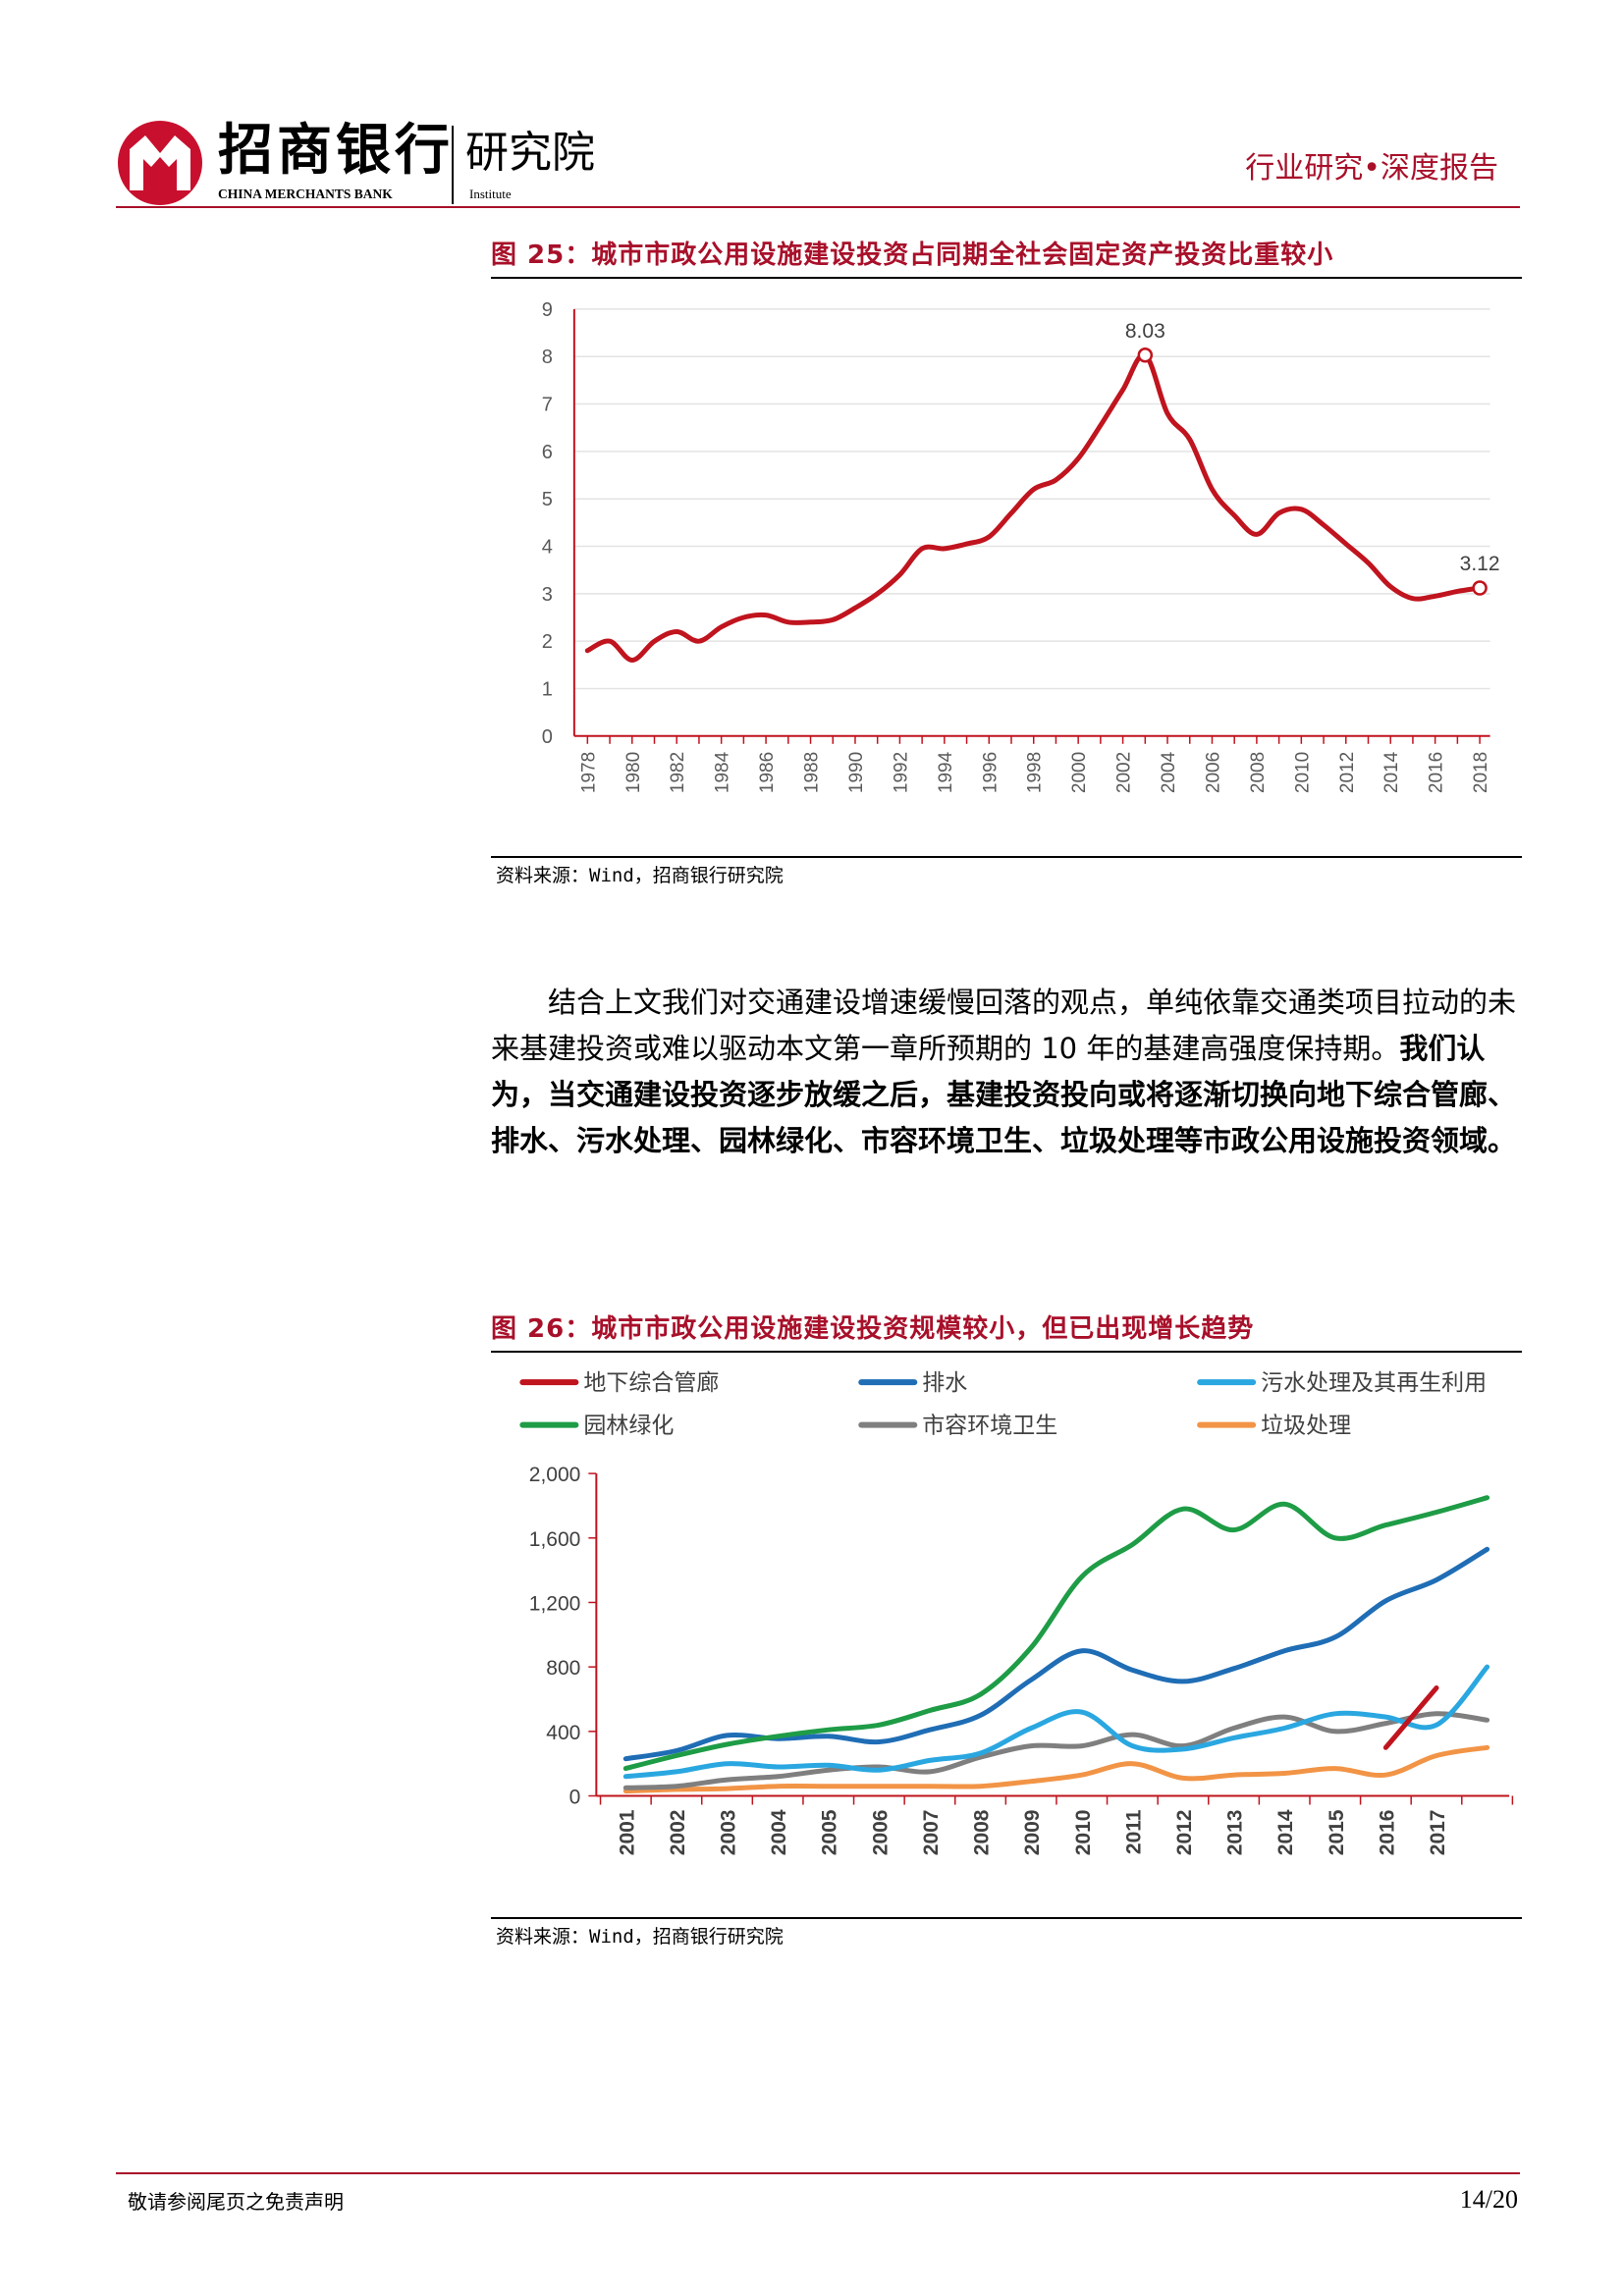 Image resolution: width=1624 pixels, height=2296 pixels. Describe the element at coordinates (651, 1382) in the screenshot. I see `legend-label: 地下综合管廊` at that location.